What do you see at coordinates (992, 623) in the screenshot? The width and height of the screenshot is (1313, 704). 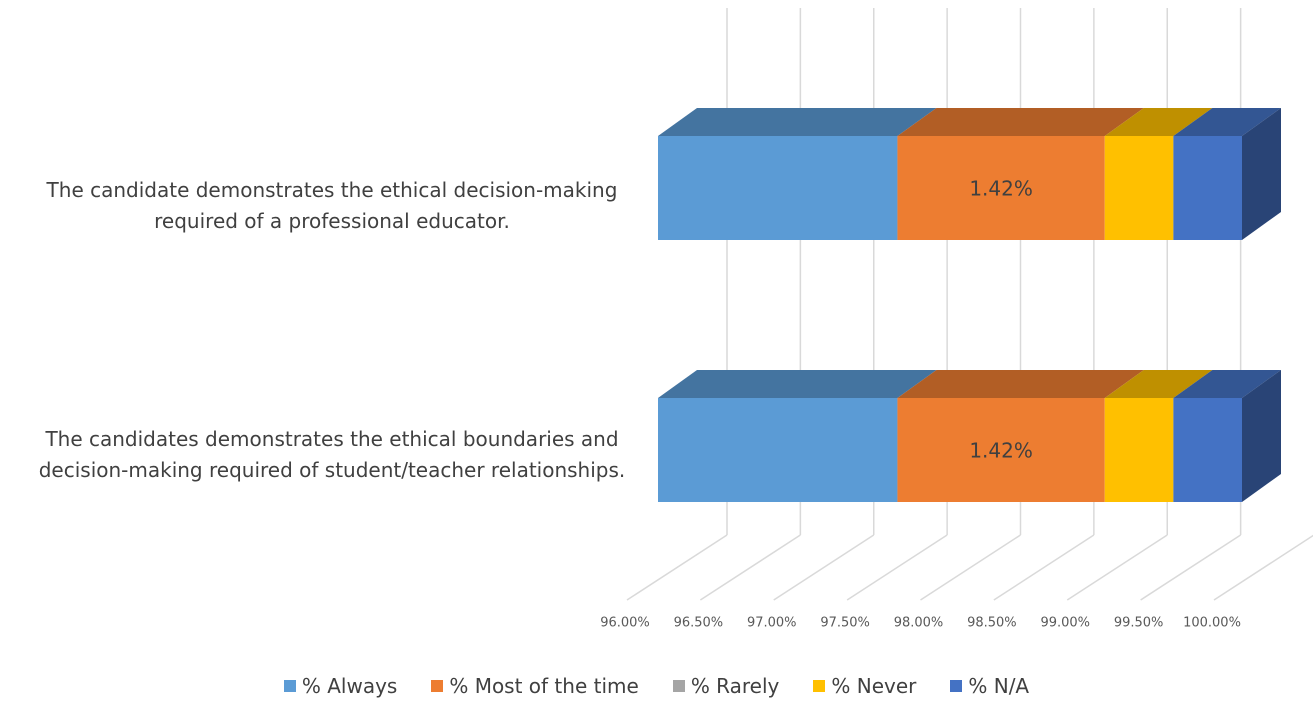 I see `x-tick-label: 98.50%` at bounding box center [992, 623].